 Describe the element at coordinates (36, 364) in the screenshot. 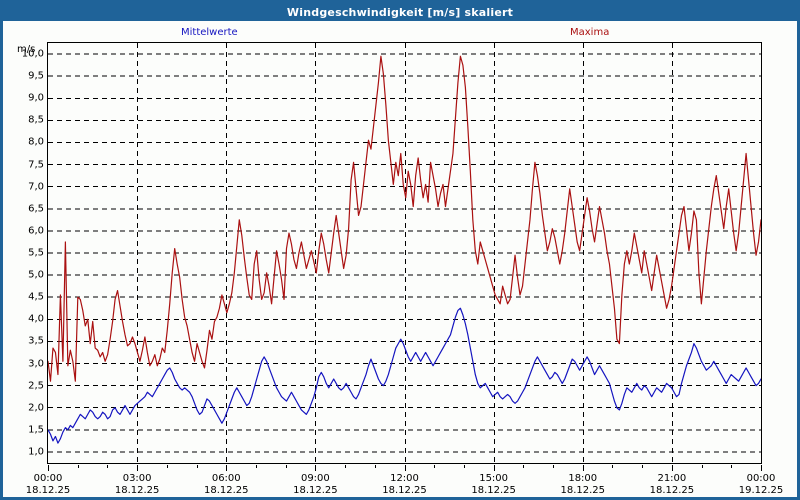

I see `y-axis-tick-label: 3,0` at that location.